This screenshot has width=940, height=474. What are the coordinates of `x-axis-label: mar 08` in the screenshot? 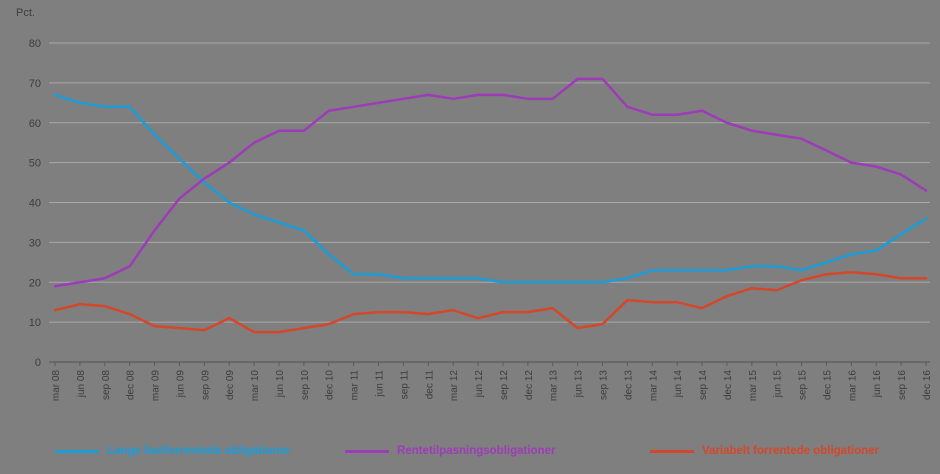 It's located at (56, 386).